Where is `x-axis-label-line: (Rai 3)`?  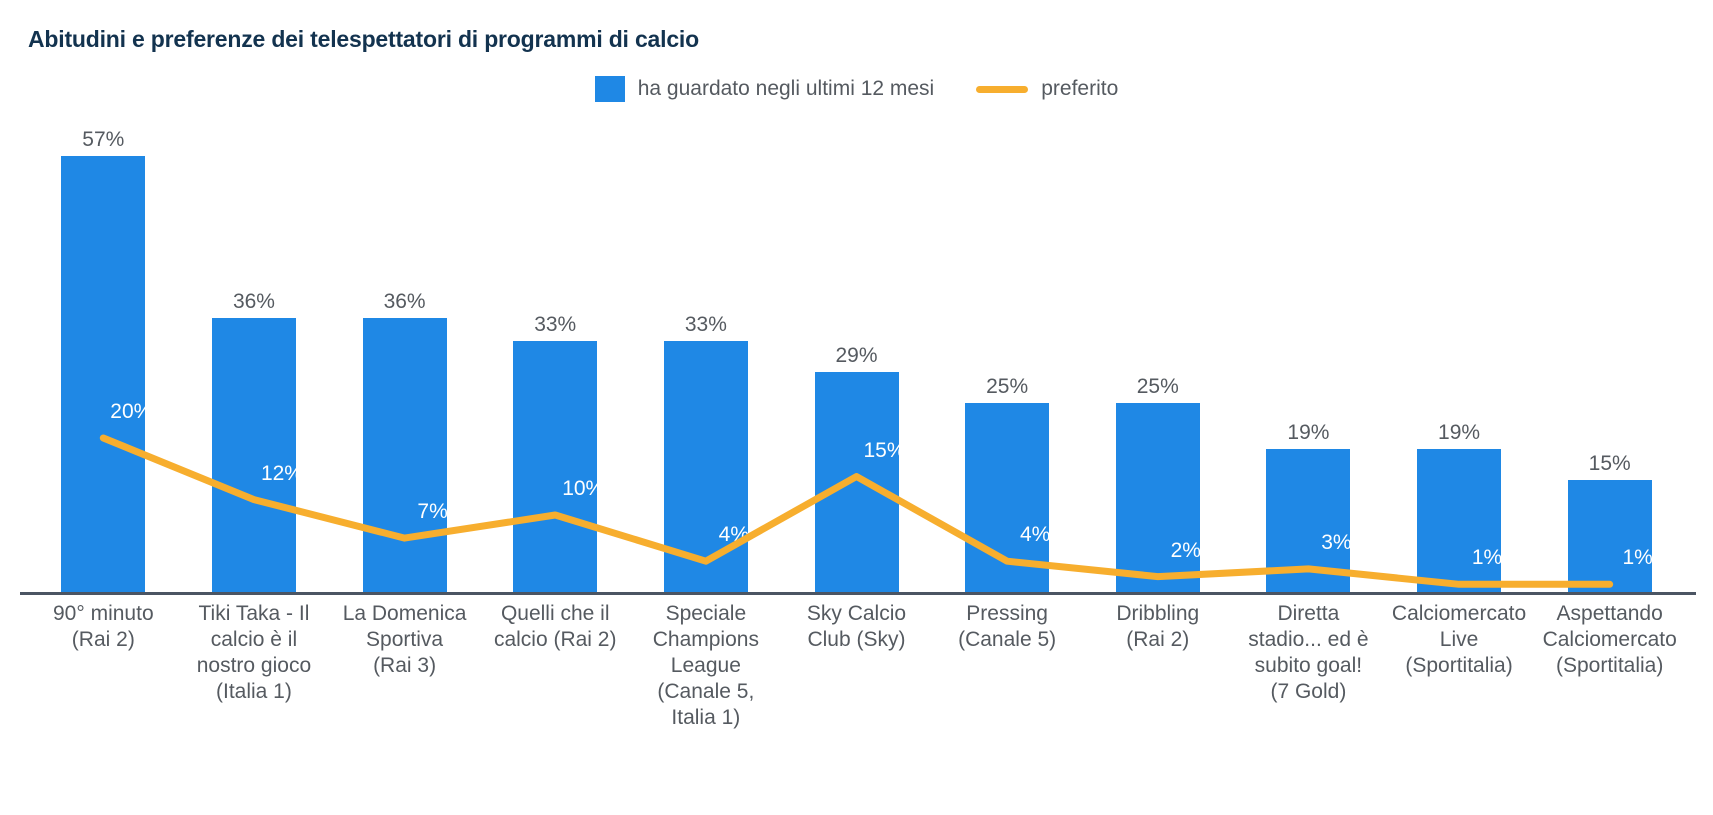
x-axis-label-line: (Rai 3) is located at coordinates (405, 665).